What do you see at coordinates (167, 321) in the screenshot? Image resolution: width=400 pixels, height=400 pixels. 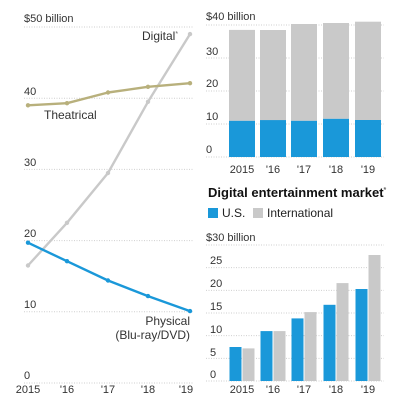 I see `series-label-physical: Physical` at bounding box center [167, 321].